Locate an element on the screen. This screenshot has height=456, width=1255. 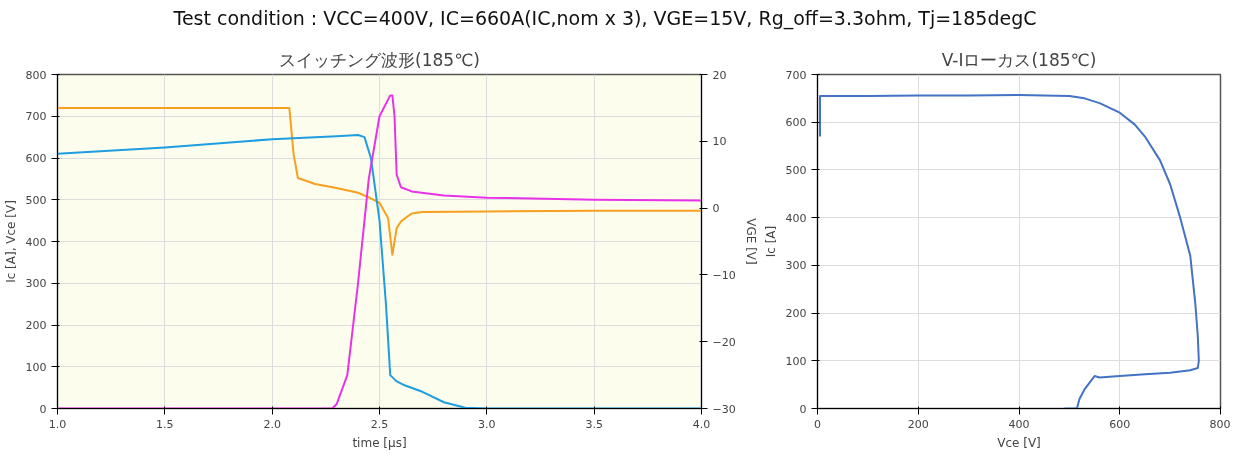
x-tick-label: 1.5 is located at coordinates (165, 424).